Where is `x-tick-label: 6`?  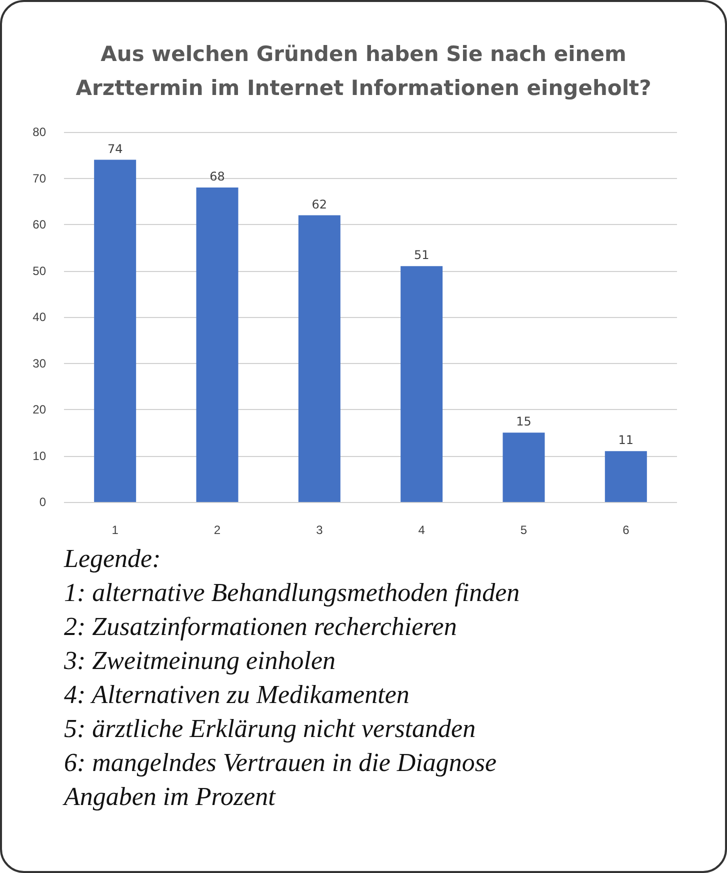 x-tick-label: 6 is located at coordinates (626, 530).